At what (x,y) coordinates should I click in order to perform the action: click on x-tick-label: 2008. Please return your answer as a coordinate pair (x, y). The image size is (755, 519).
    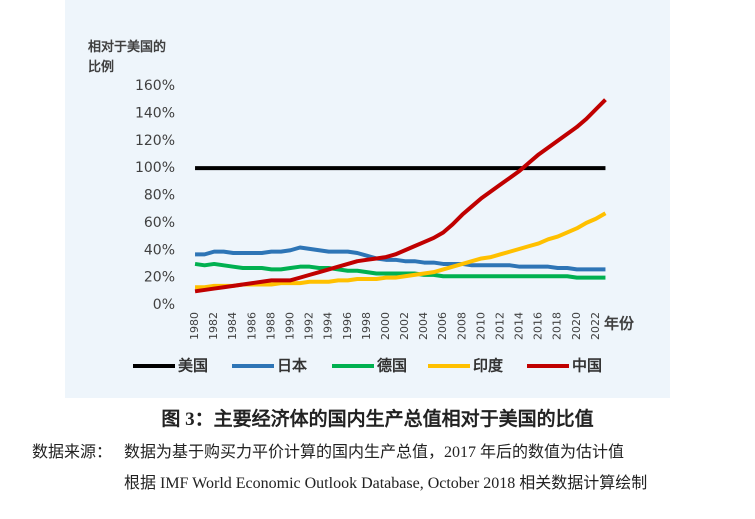
    Looking at the image, I should click on (461, 326).